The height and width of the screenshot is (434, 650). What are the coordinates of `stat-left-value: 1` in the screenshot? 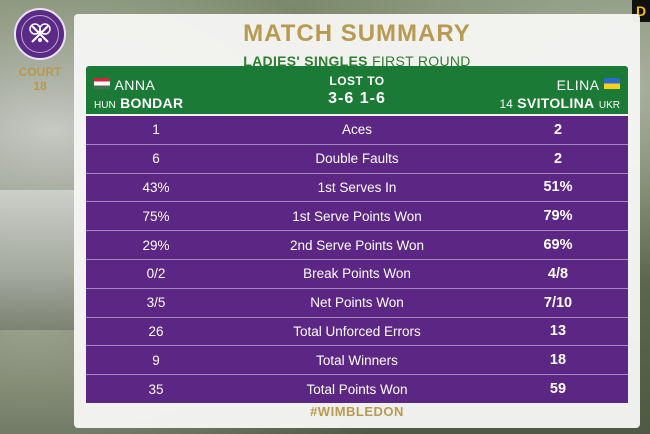 It's located at (156, 130).